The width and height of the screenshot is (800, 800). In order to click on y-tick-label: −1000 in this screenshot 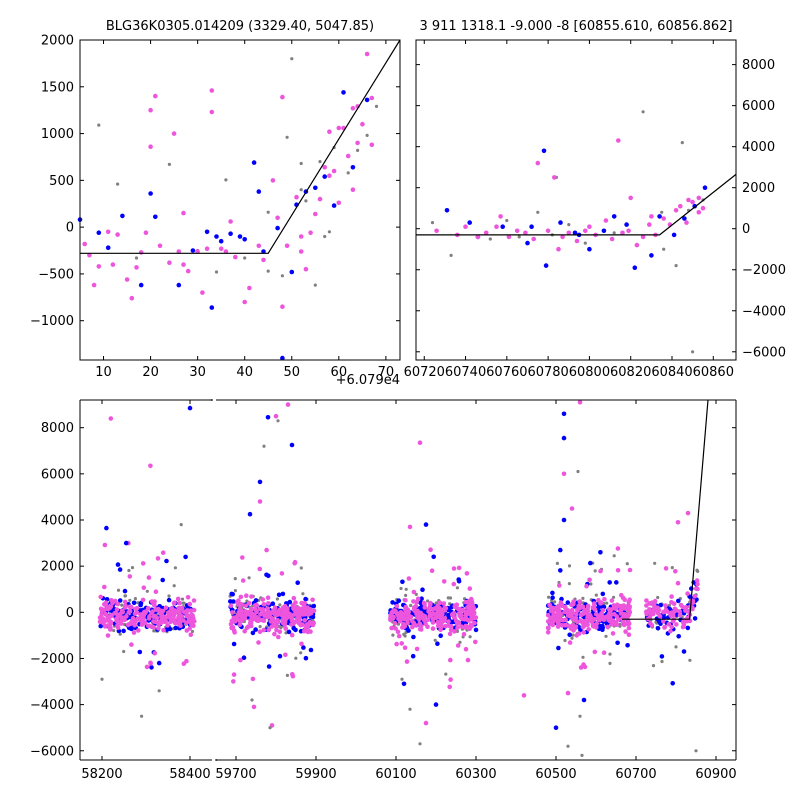, I will do `click(52, 321)`.